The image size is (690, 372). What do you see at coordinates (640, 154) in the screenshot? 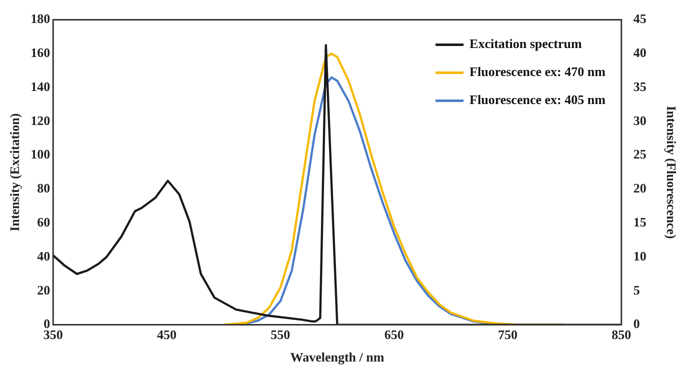
I see `y2-tick-label: 25` at bounding box center [640, 154].